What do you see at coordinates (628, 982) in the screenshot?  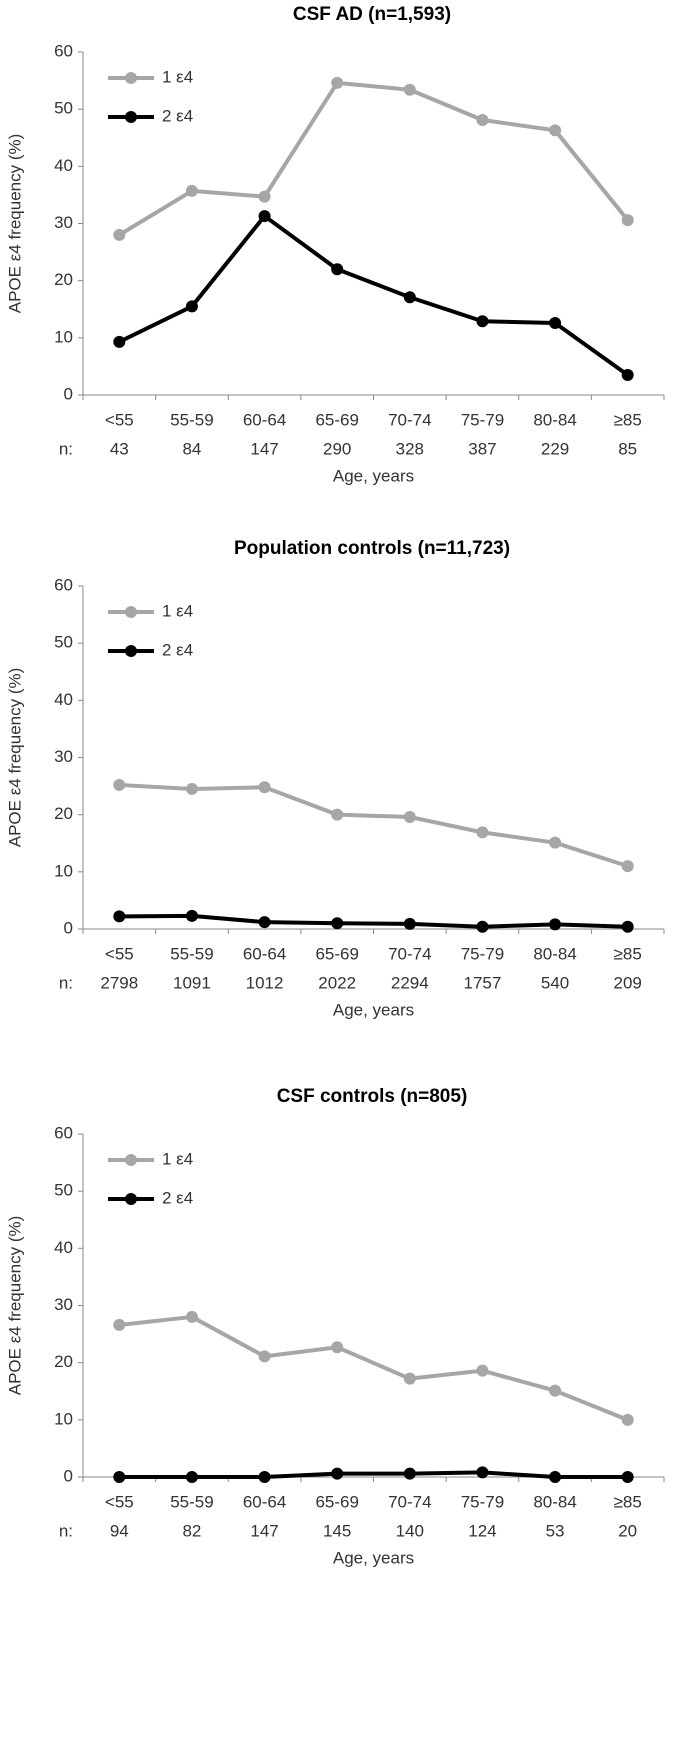 I see `n-value: 209` at bounding box center [628, 982].